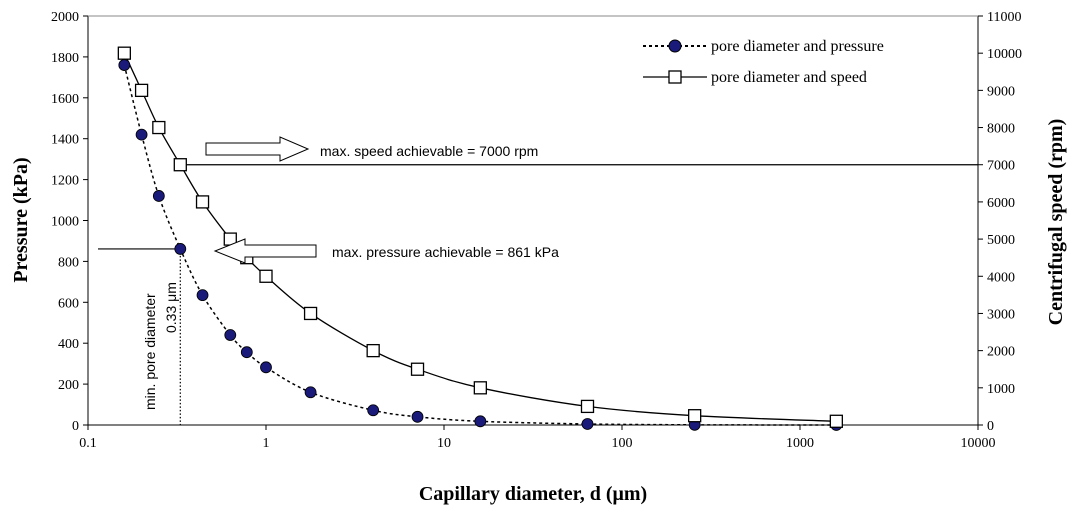 This screenshot has height=509, width=1076. What do you see at coordinates (1004, 54) in the screenshot?
I see `y2-tick-label: 10000` at bounding box center [1004, 54].